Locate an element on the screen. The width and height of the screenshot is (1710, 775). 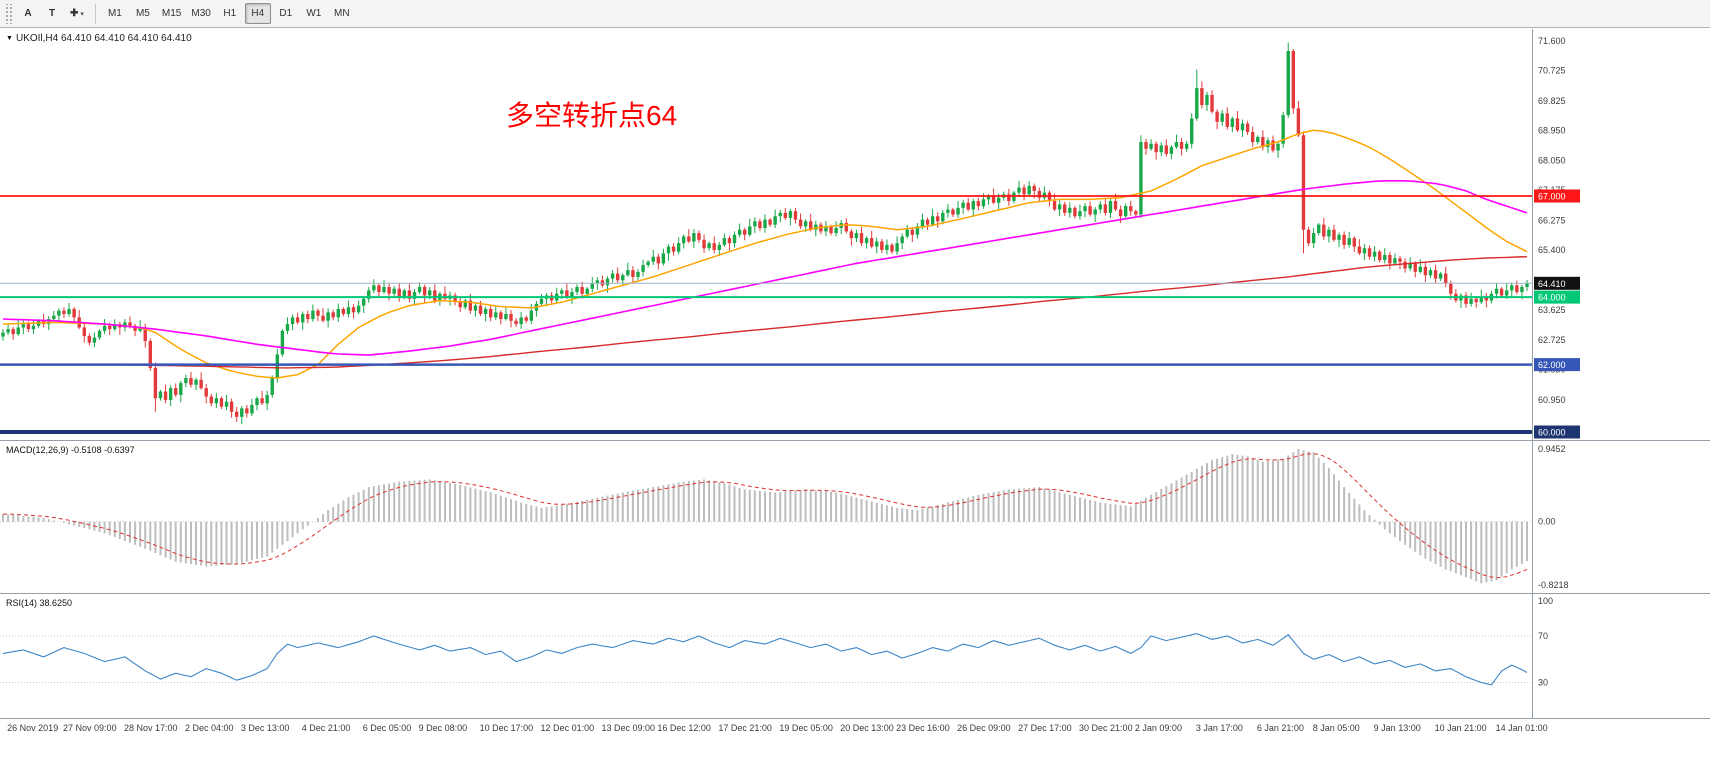
crosshair-tool-button: ✚ ▾ is located at coordinates (77, 13).